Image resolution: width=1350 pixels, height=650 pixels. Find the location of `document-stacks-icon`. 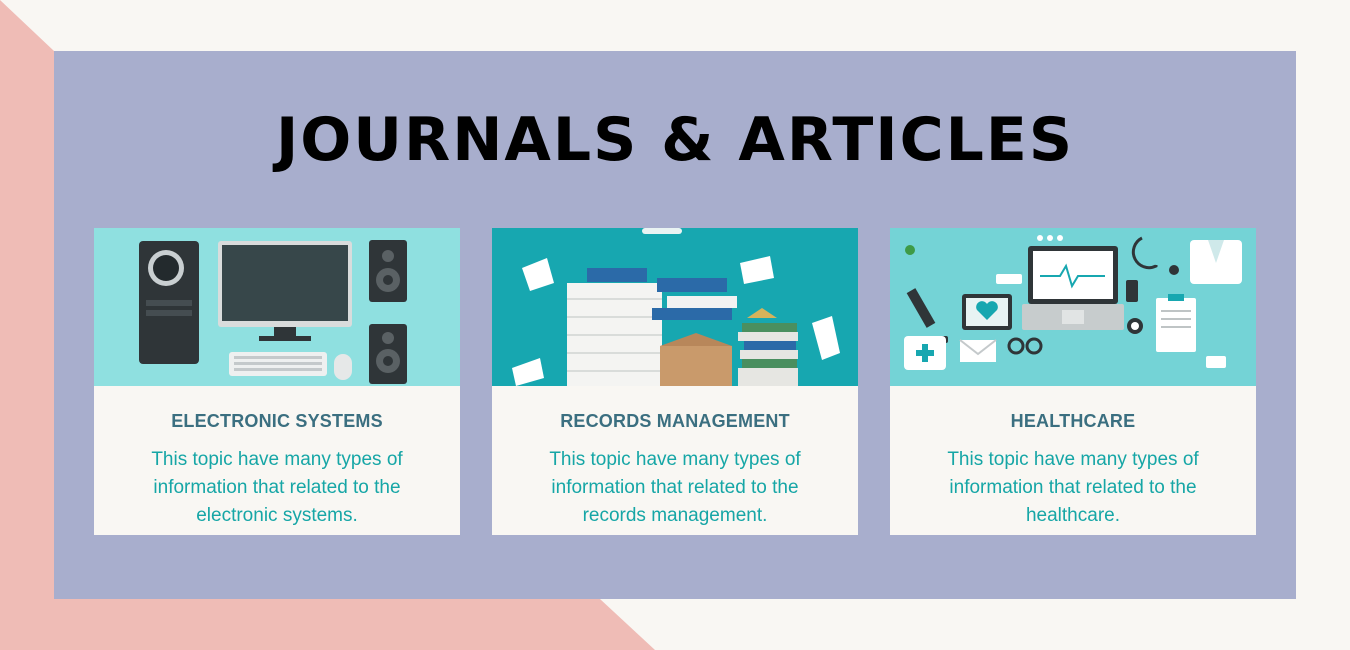

document-stacks-icon is located at coordinates (675, 307).